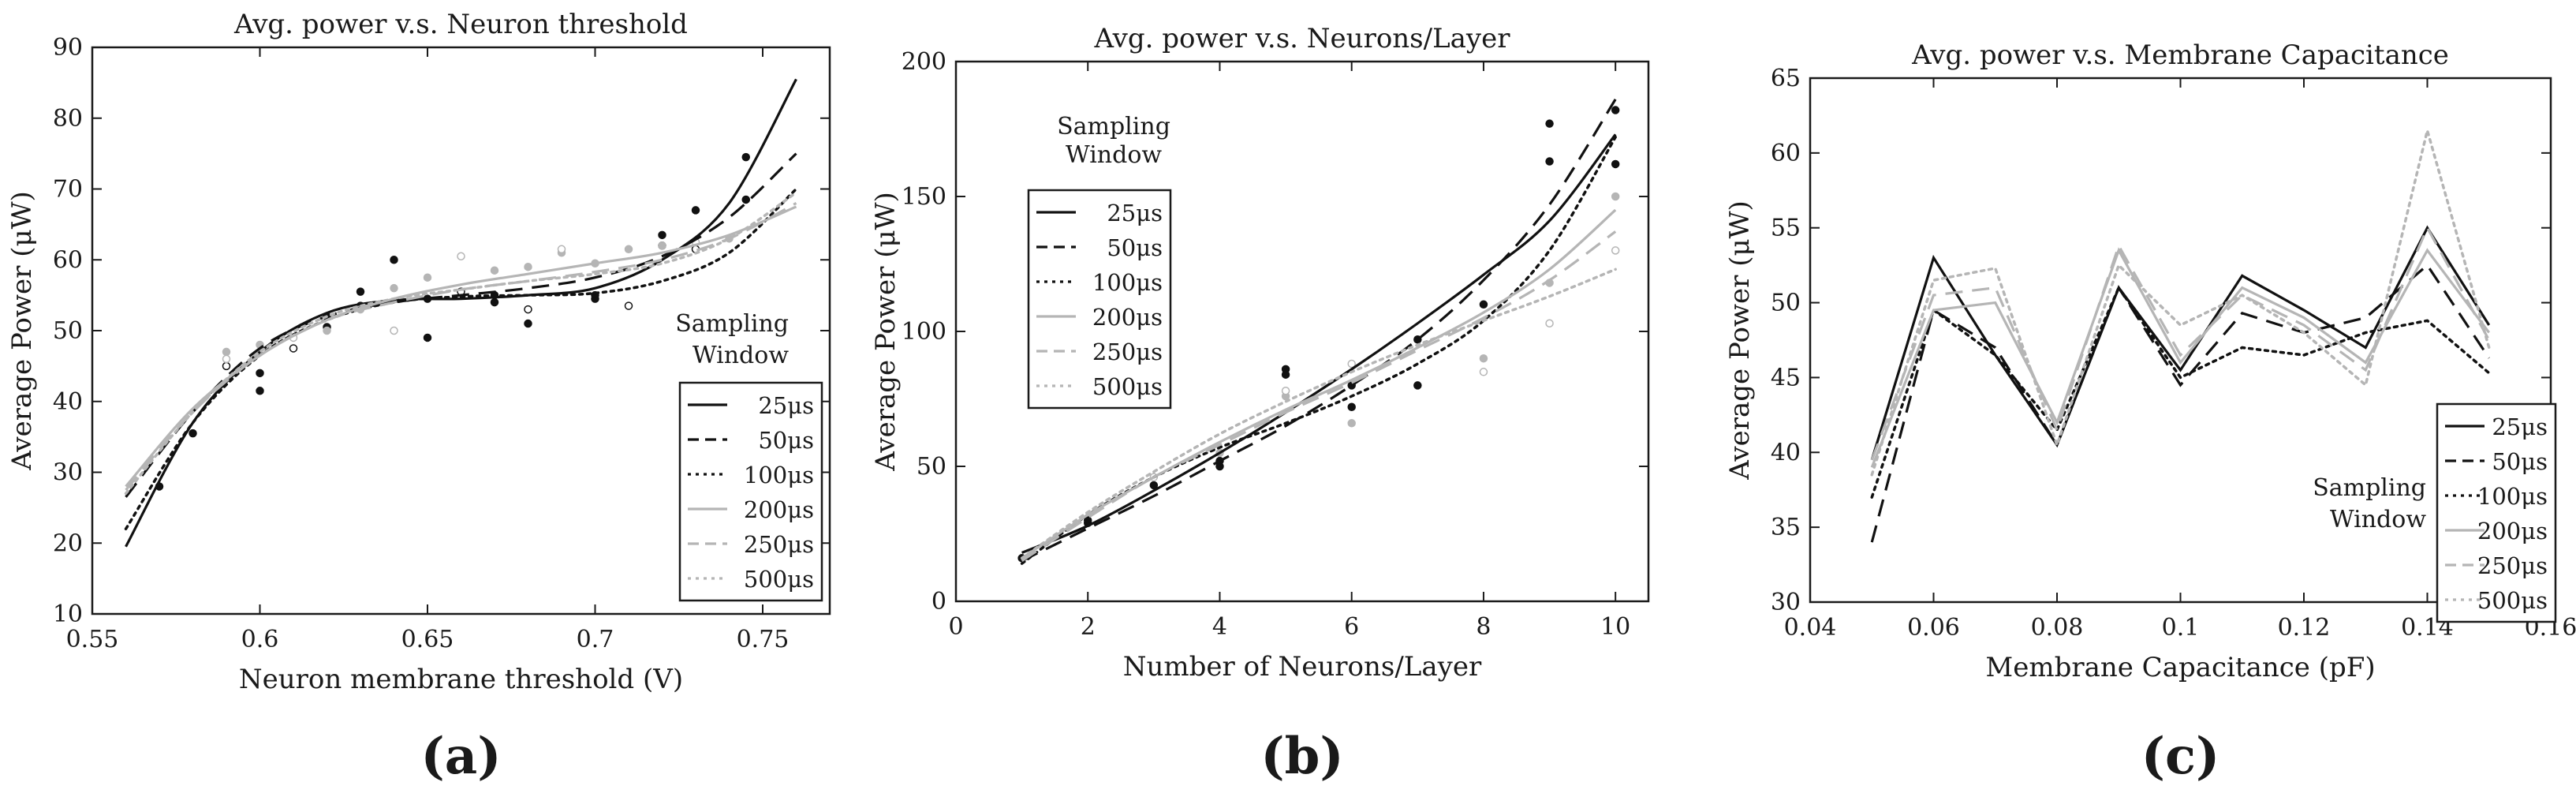 The height and width of the screenshot is (797, 2576). What do you see at coordinates (1615, 627) in the screenshot?
I see `x-tick-label: 10` at bounding box center [1615, 627].